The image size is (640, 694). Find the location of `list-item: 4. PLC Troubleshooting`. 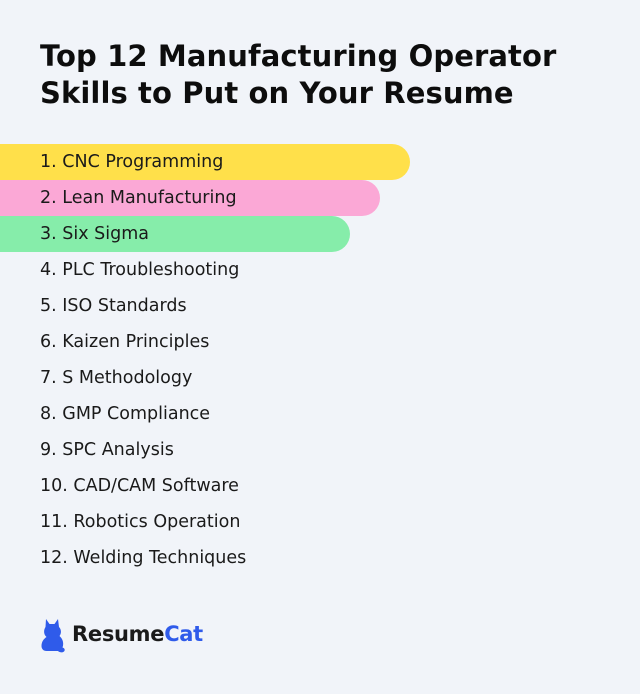

list-item: 4. PLC Troubleshooting is located at coordinates (320, 270).